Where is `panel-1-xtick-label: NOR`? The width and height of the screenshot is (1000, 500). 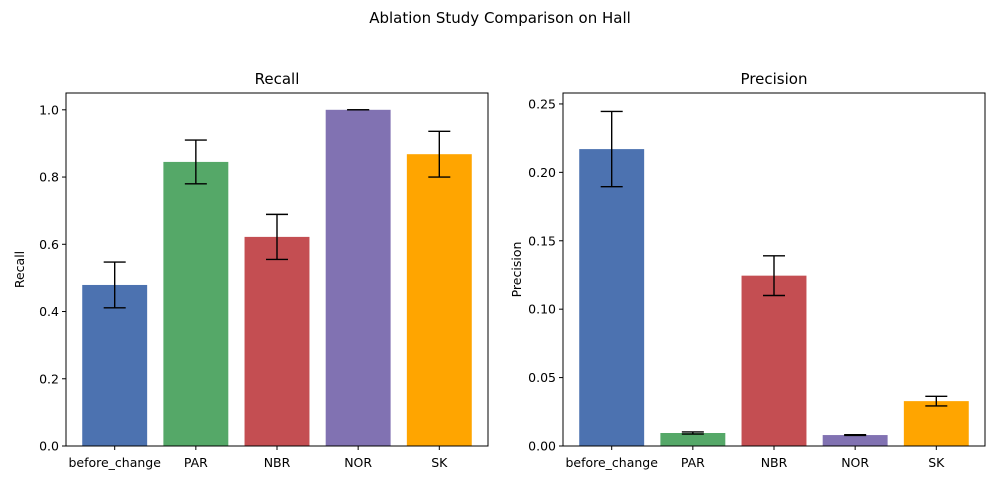 panel-1-xtick-label: NOR is located at coordinates (358, 462).